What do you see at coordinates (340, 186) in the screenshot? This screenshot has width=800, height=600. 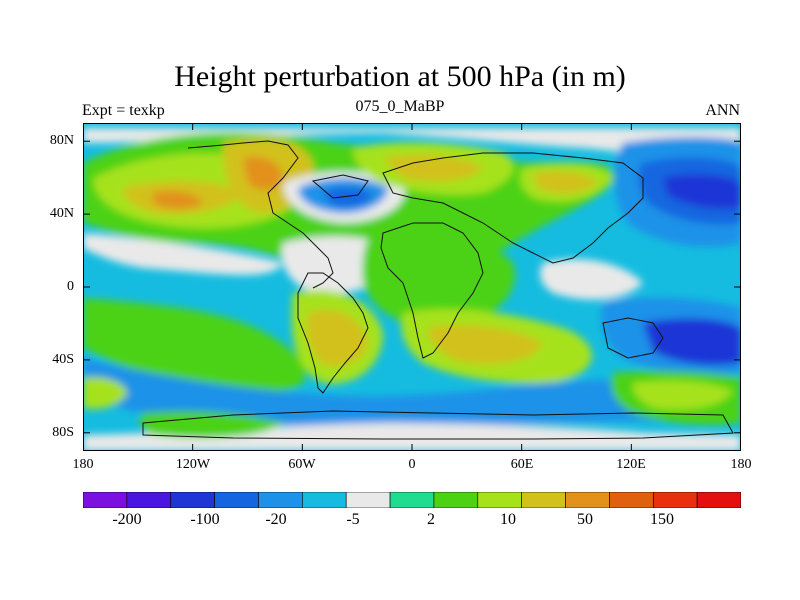 I see `coast-greenland` at bounding box center [340, 186].